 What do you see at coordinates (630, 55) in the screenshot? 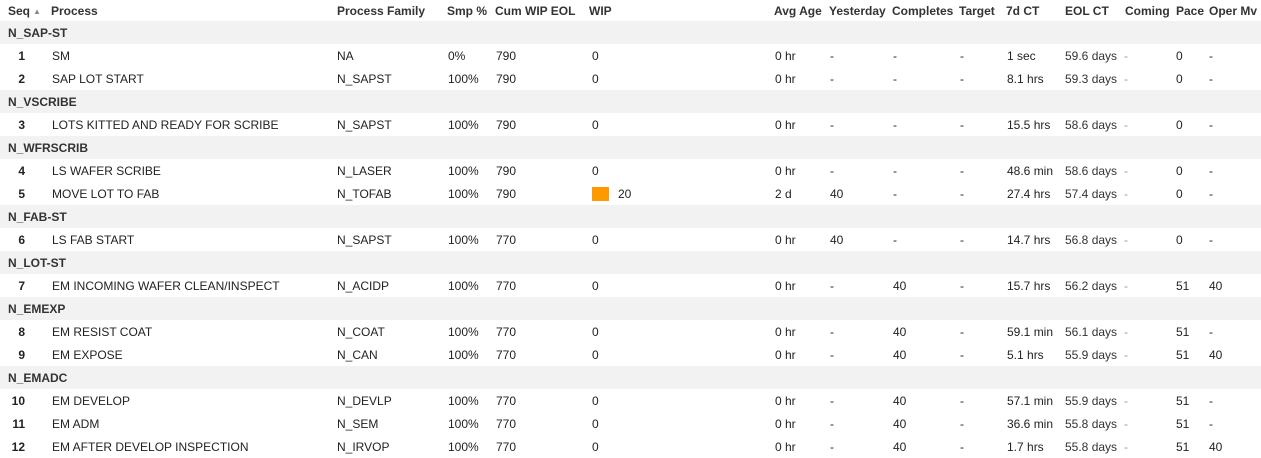
I see `table-row: 1 SM NA 0% 790 0 0 hr - - -1 sec 59.6 days -0-` at bounding box center [630, 55].